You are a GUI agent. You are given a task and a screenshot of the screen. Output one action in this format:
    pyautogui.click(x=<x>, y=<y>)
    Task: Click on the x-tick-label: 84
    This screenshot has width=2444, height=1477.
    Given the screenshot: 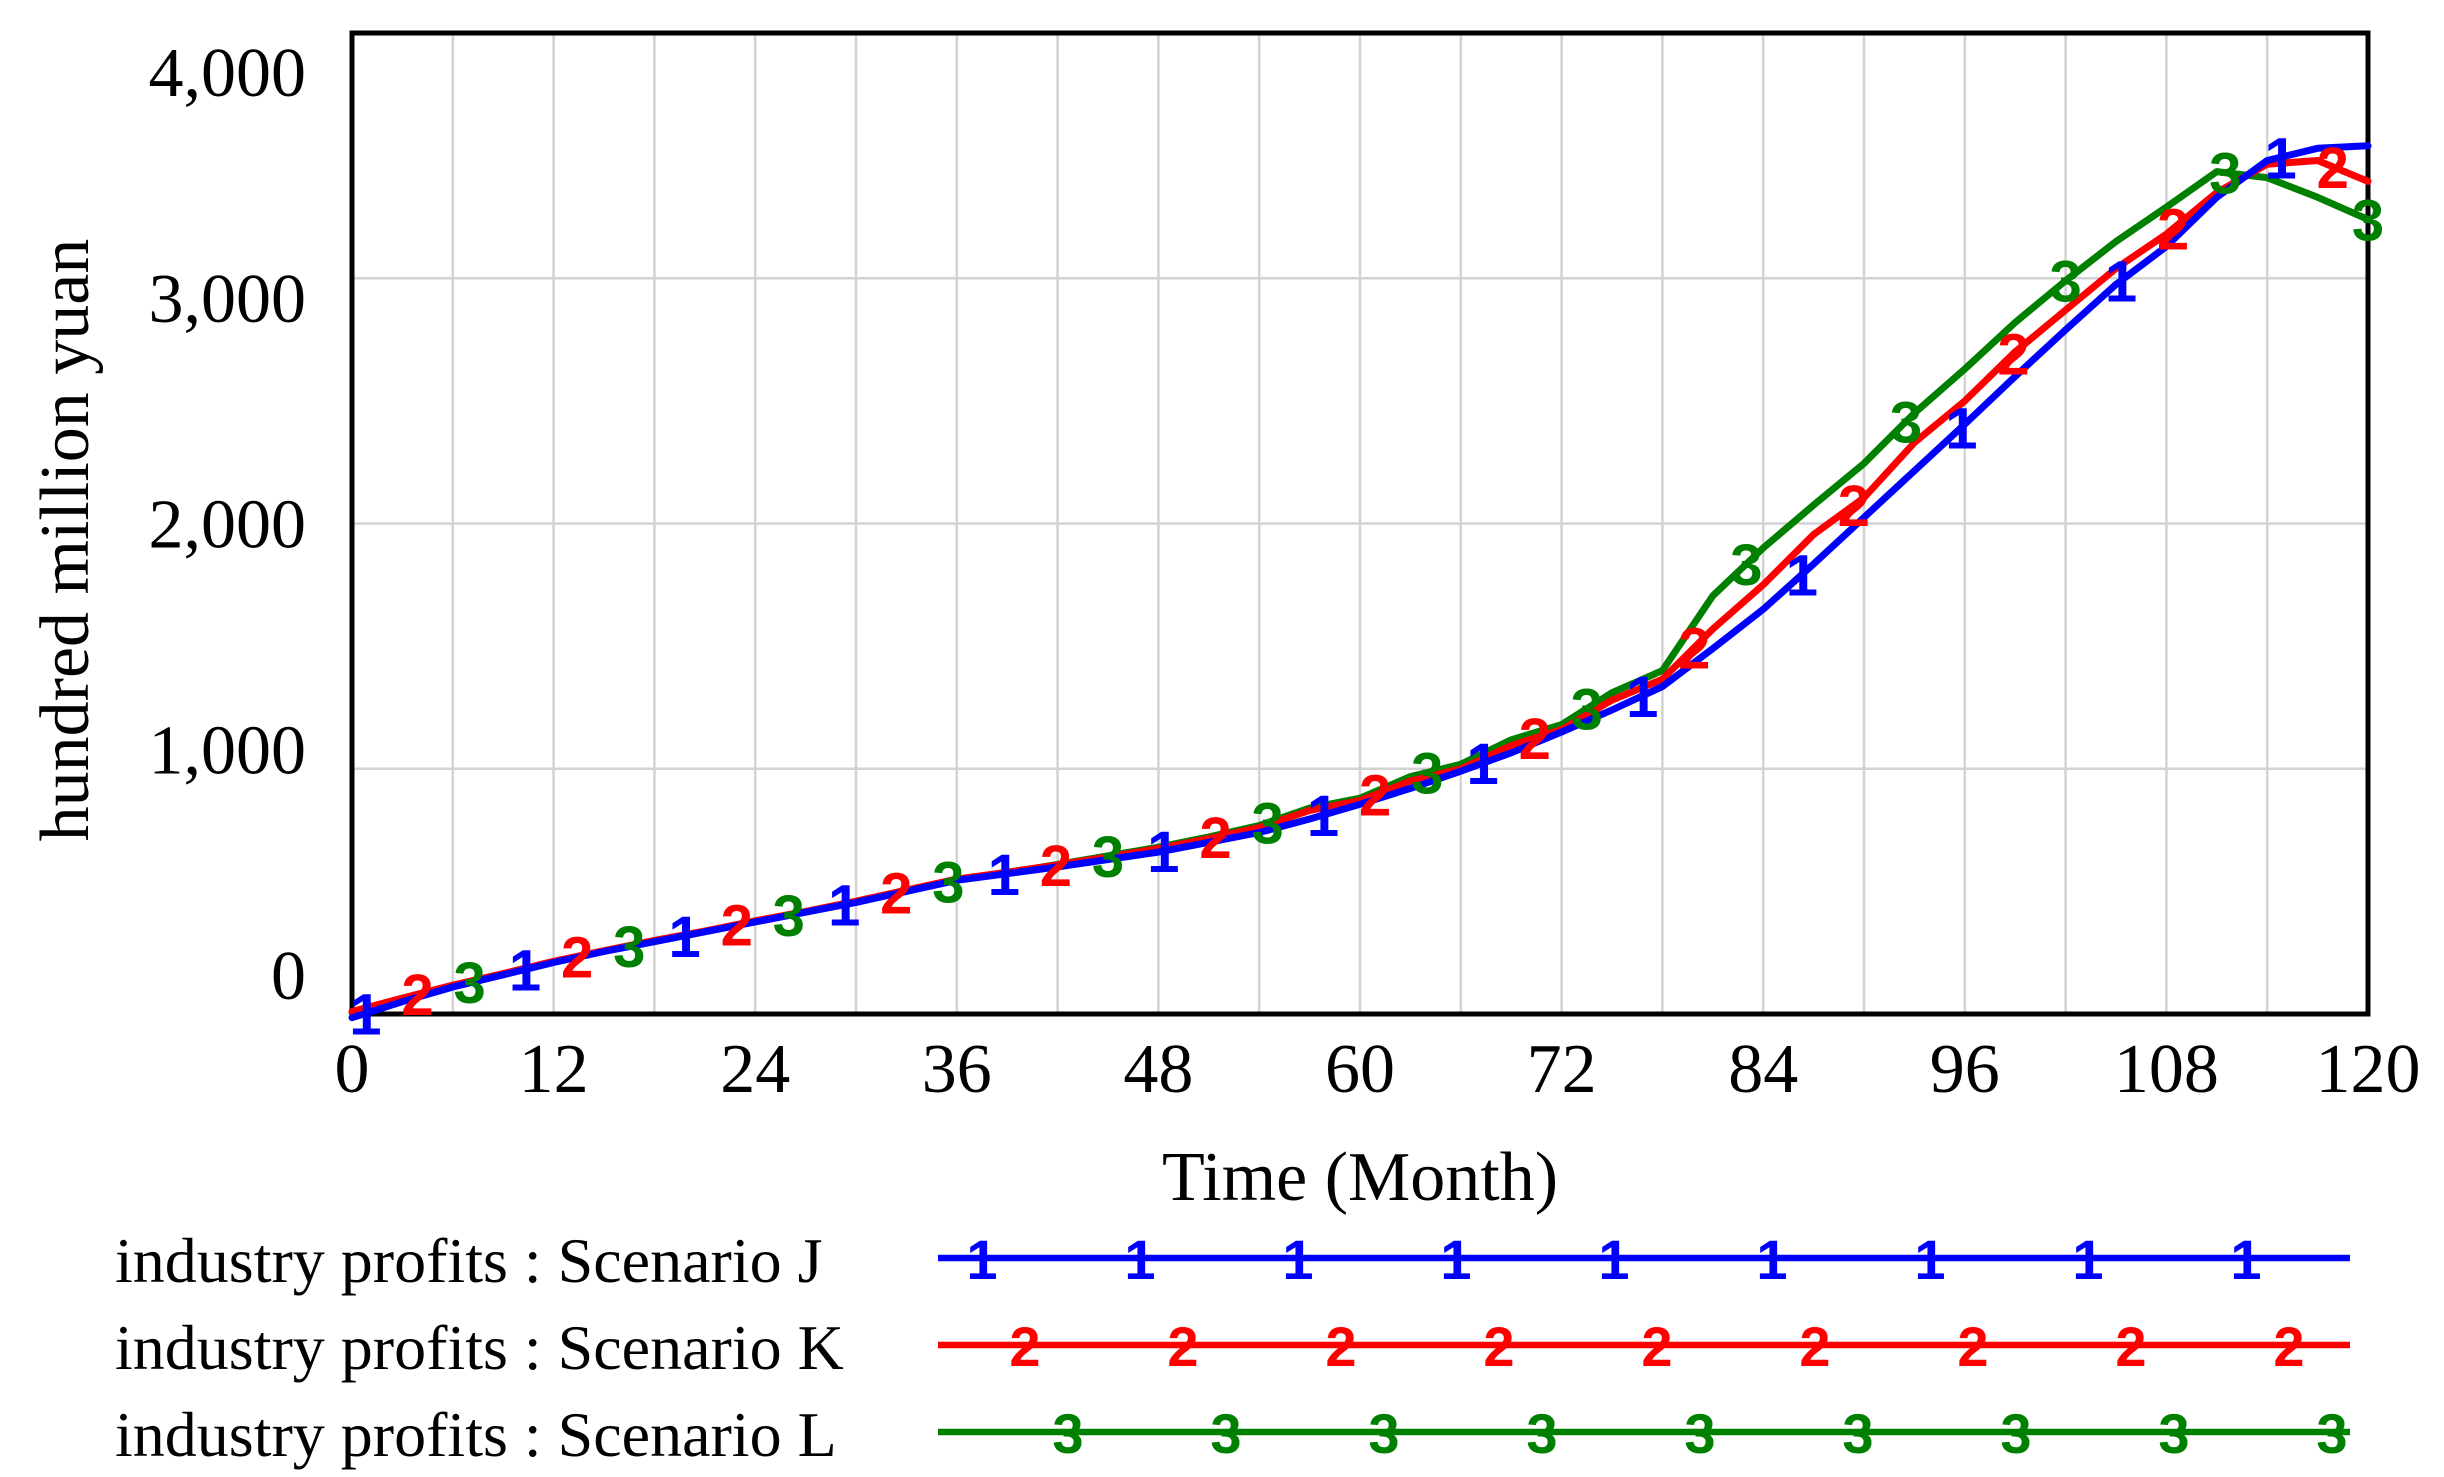 What is the action you would take?
    pyautogui.click(x=1763, y=1069)
    